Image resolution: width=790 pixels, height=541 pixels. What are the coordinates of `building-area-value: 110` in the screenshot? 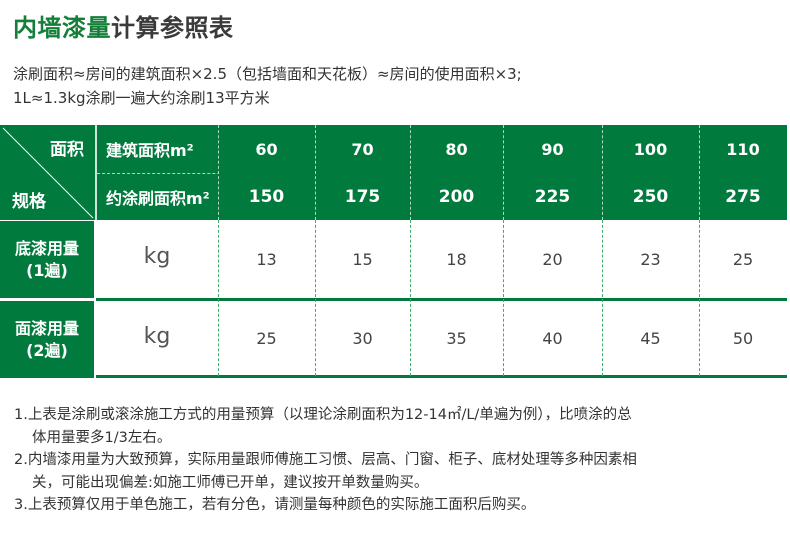 It's located at (743, 149).